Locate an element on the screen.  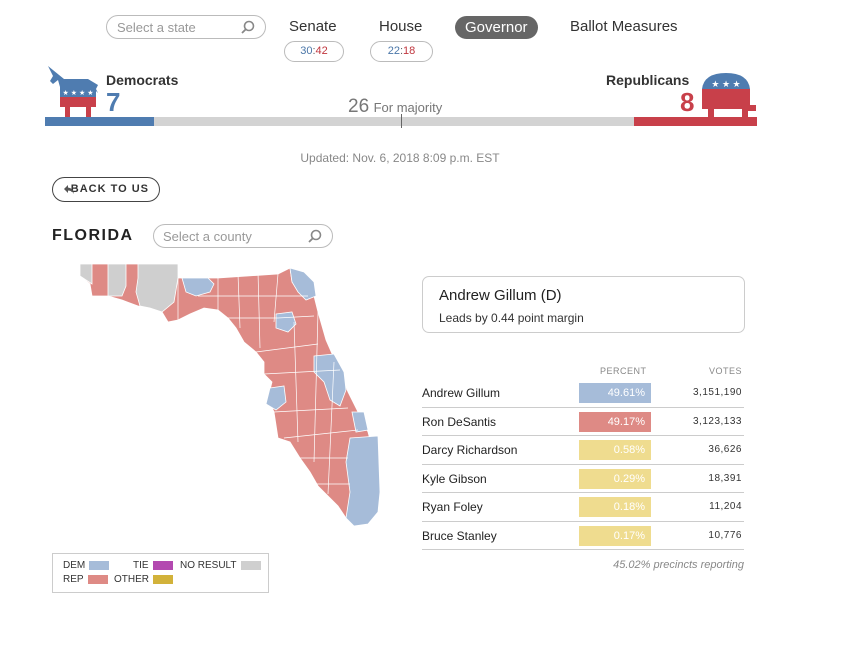
legend-rep-label: REP is located at coordinates (73, 579).